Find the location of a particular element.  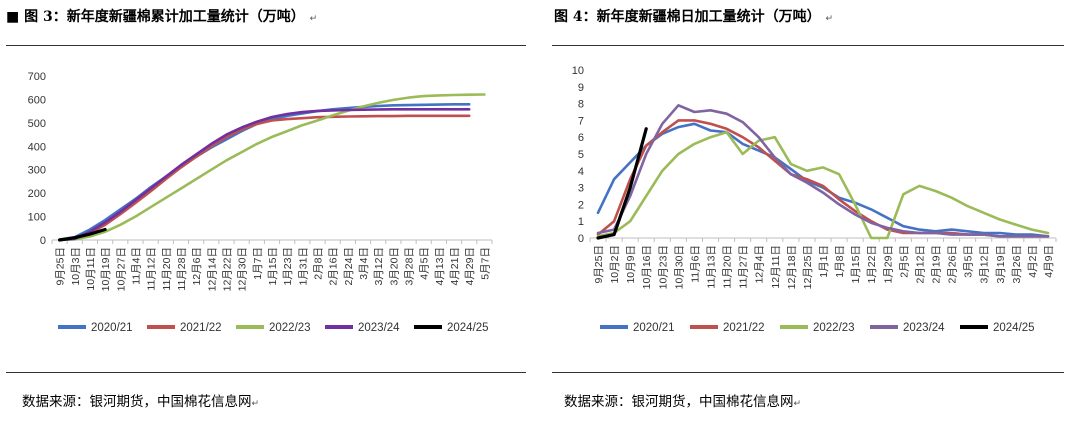

x-tick-label: 12月18日 is located at coordinates (792, 267).